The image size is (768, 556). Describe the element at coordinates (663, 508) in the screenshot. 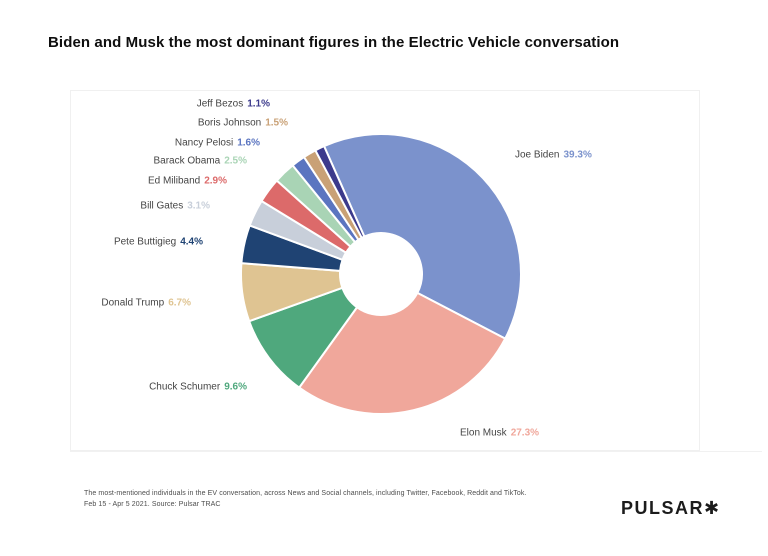

I see `pulsar-logo-text: PULSAR` at that location.